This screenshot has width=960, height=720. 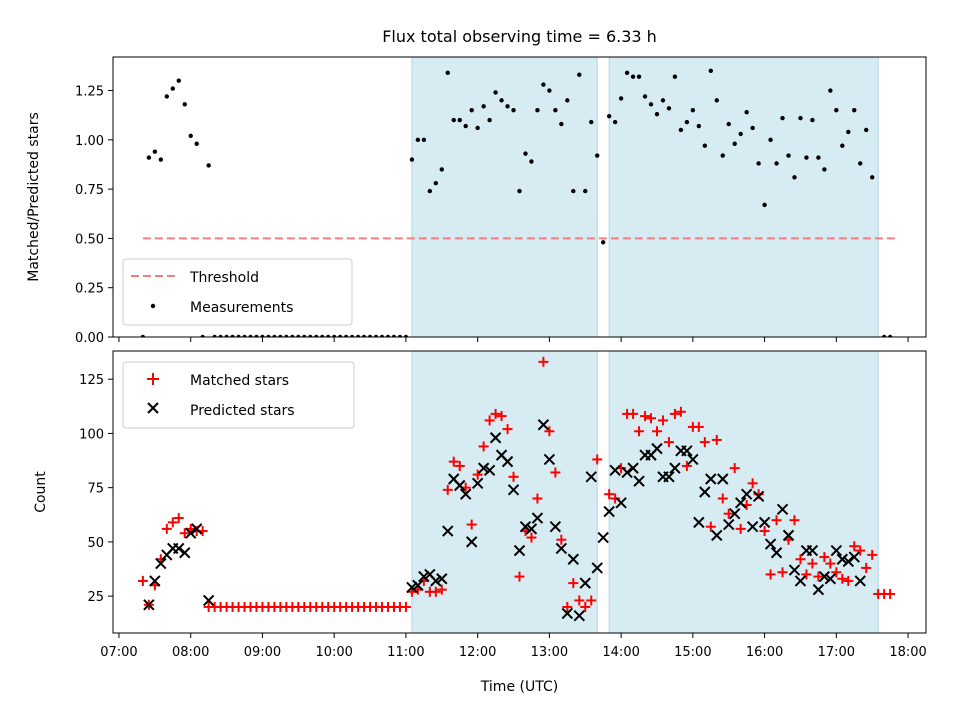 I want to click on x-tick-label: 11:00, so click(x=405, y=652).